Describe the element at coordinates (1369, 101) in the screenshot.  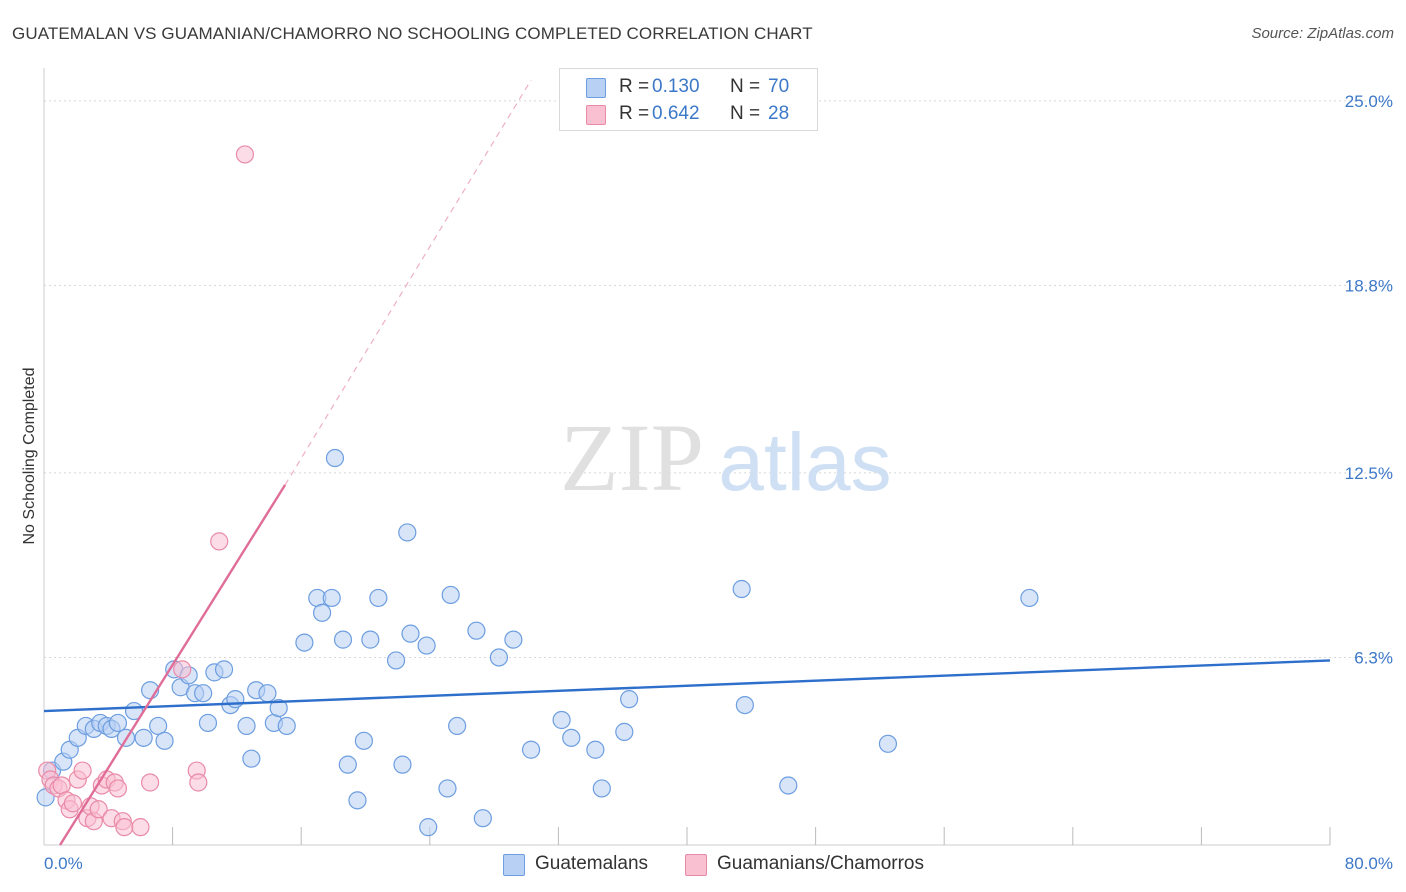
I see `y-tick-label: 25.0%` at that location.